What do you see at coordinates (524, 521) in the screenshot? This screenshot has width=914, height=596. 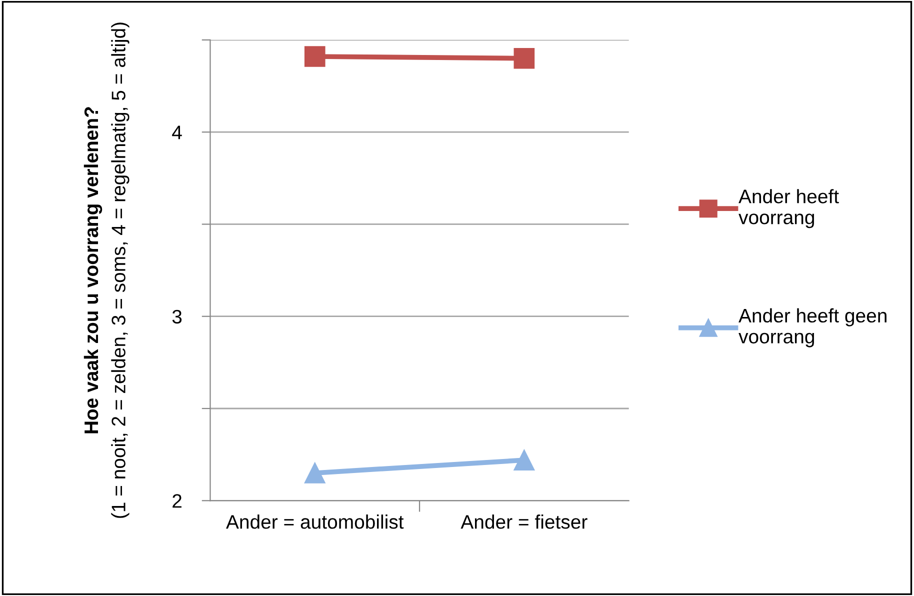 I see `x-tick-label: Ander = fietser` at bounding box center [524, 521].